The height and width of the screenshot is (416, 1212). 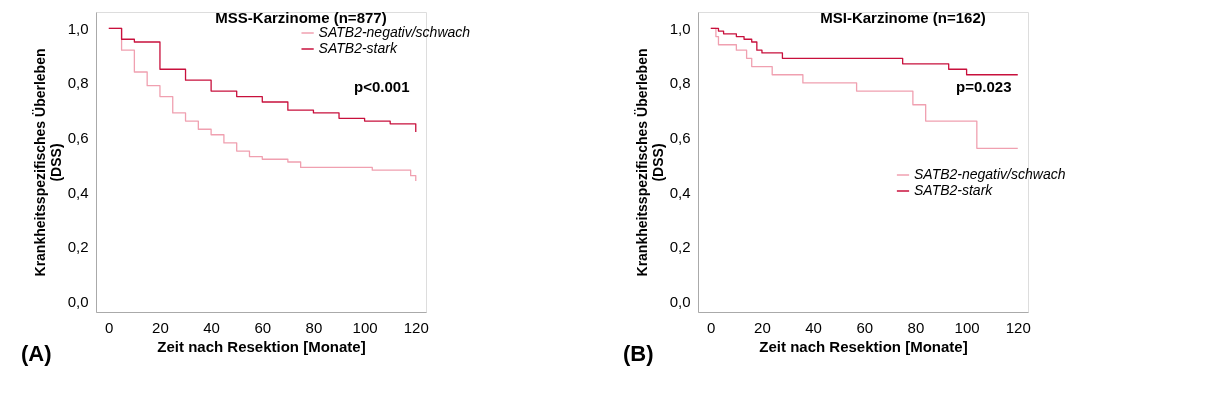 What do you see at coordinates (990, 174) in the screenshot?
I see `legend-label: SATB2-negativ/schwach` at bounding box center [990, 174].